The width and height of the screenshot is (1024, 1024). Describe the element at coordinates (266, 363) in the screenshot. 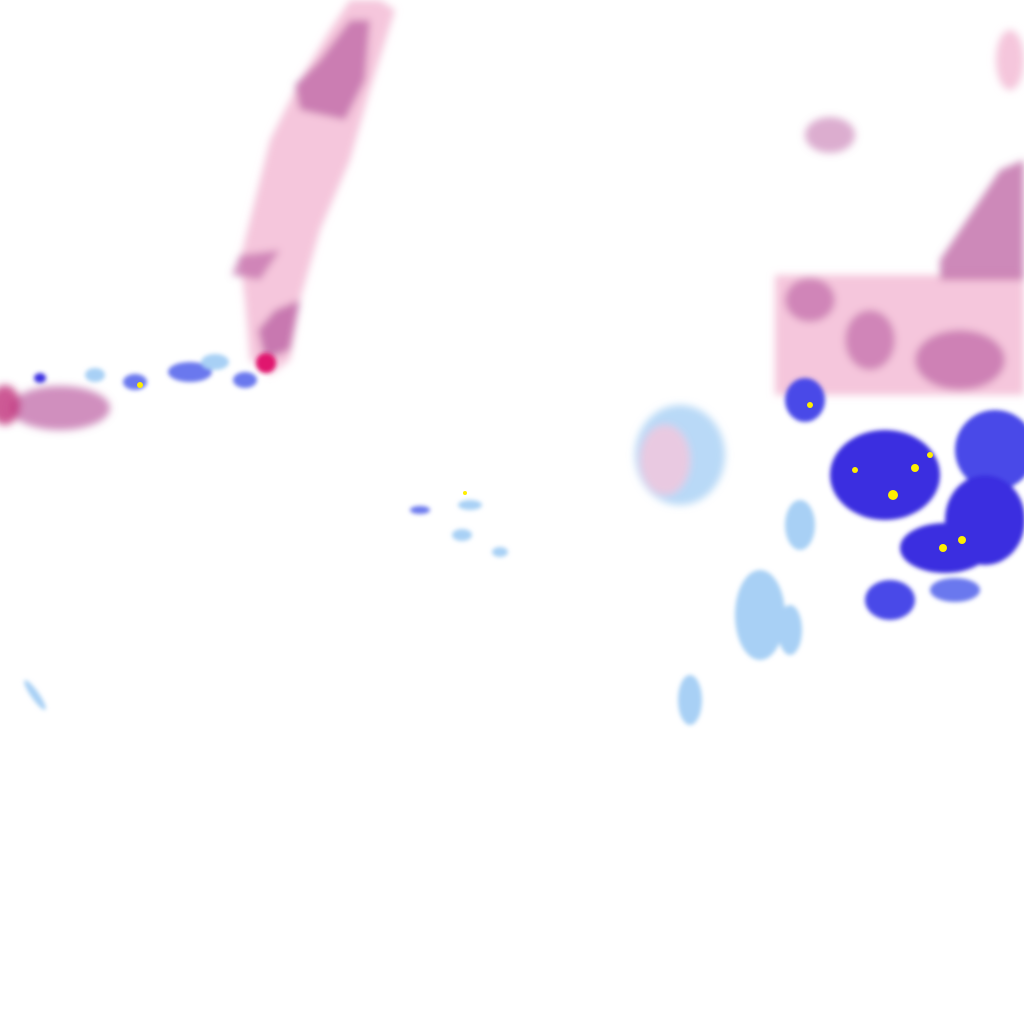

I see `snow-heavy-cell` at that location.